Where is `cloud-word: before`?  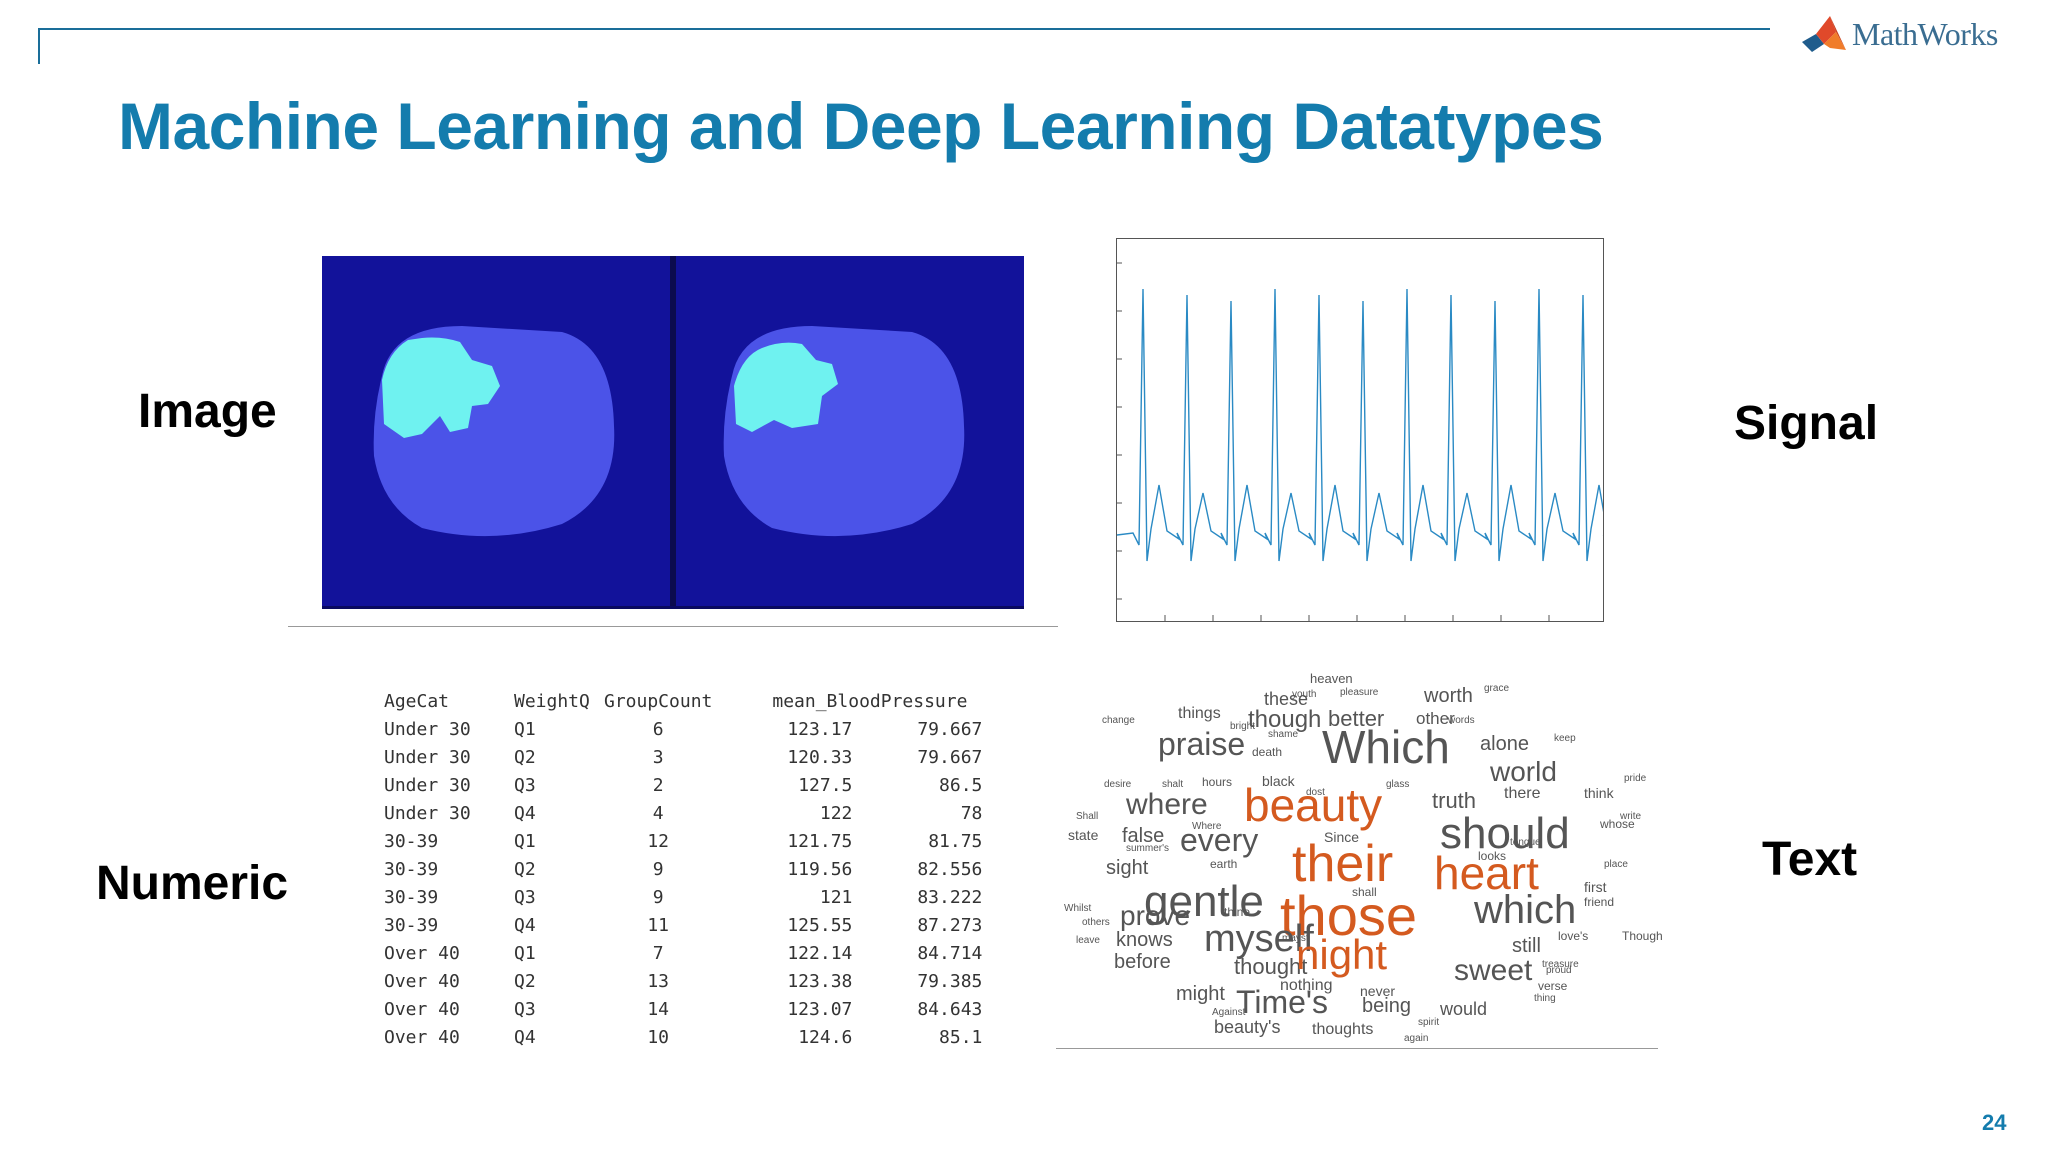
cloud-word: before is located at coordinates (1142, 962).